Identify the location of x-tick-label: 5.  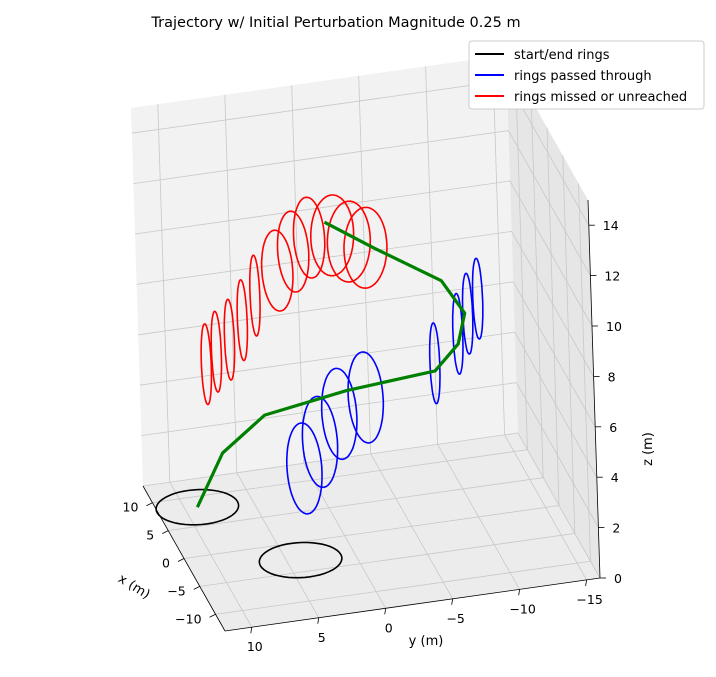
(150, 535).